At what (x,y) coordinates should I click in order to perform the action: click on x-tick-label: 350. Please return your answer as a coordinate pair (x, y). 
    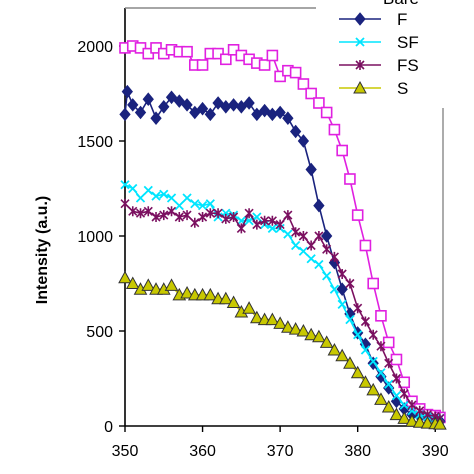
    Looking at the image, I should click on (125, 451).